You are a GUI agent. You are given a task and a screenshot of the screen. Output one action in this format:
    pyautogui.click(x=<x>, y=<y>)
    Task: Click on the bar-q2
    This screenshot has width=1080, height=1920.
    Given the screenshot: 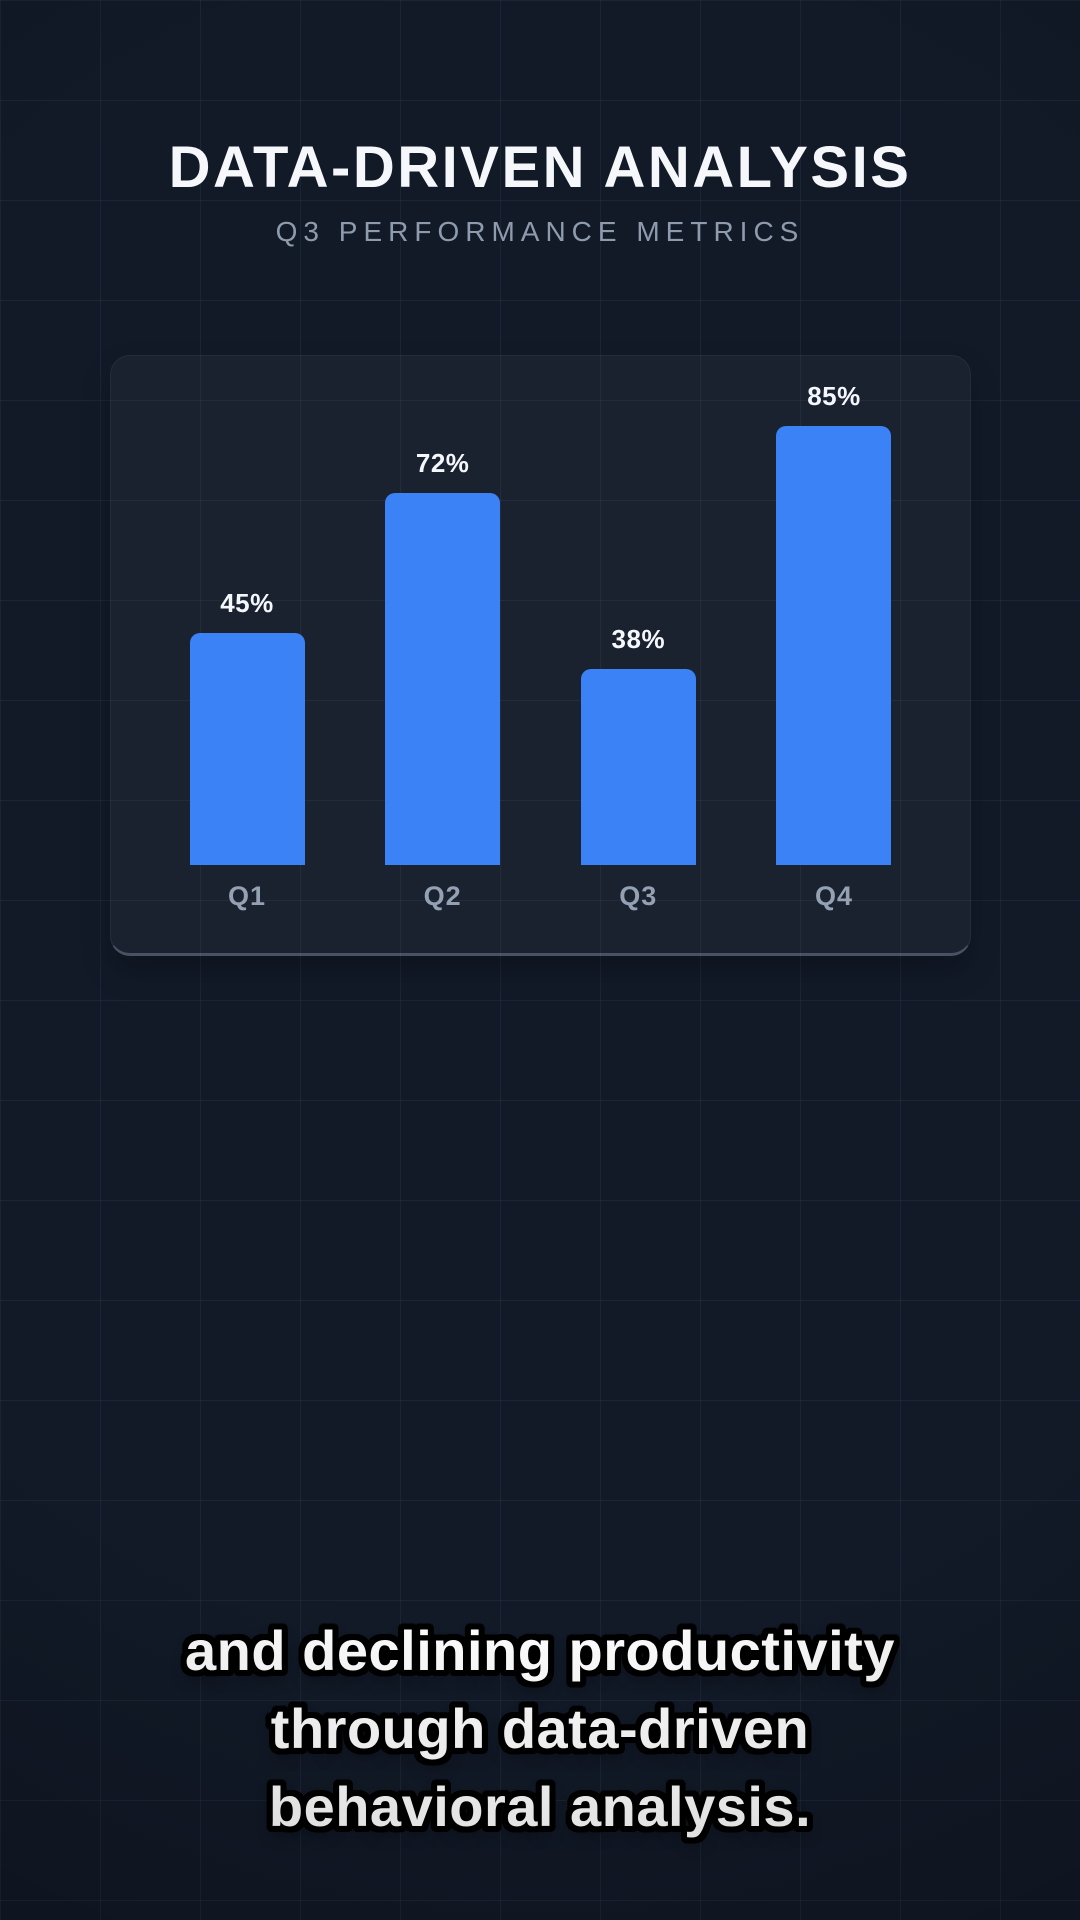 What is the action you would take?
    pyautogui.click(x=443, y=679)
    